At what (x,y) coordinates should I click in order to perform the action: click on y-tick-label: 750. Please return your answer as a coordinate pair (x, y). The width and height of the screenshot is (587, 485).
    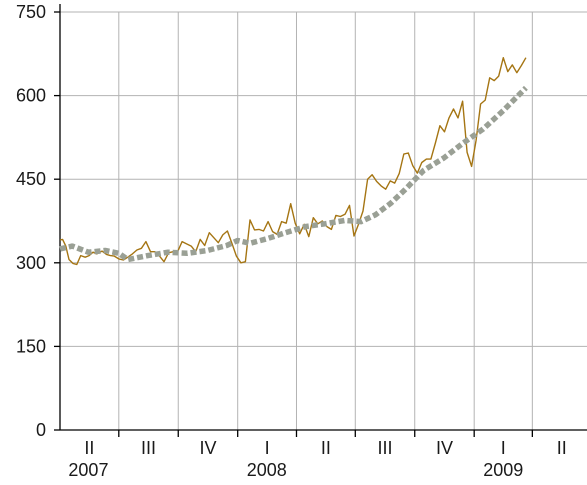
    Looking at the image, I should click on (31, 12).